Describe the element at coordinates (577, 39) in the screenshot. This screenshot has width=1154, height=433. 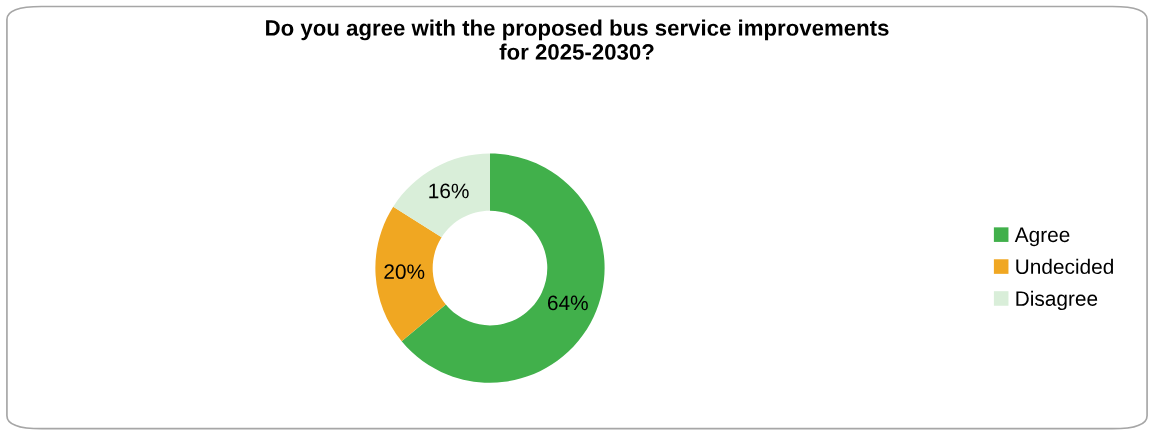
I see `chart-title: Do you agree with the proposed bus service improvements for 2025-2030?` at that location.